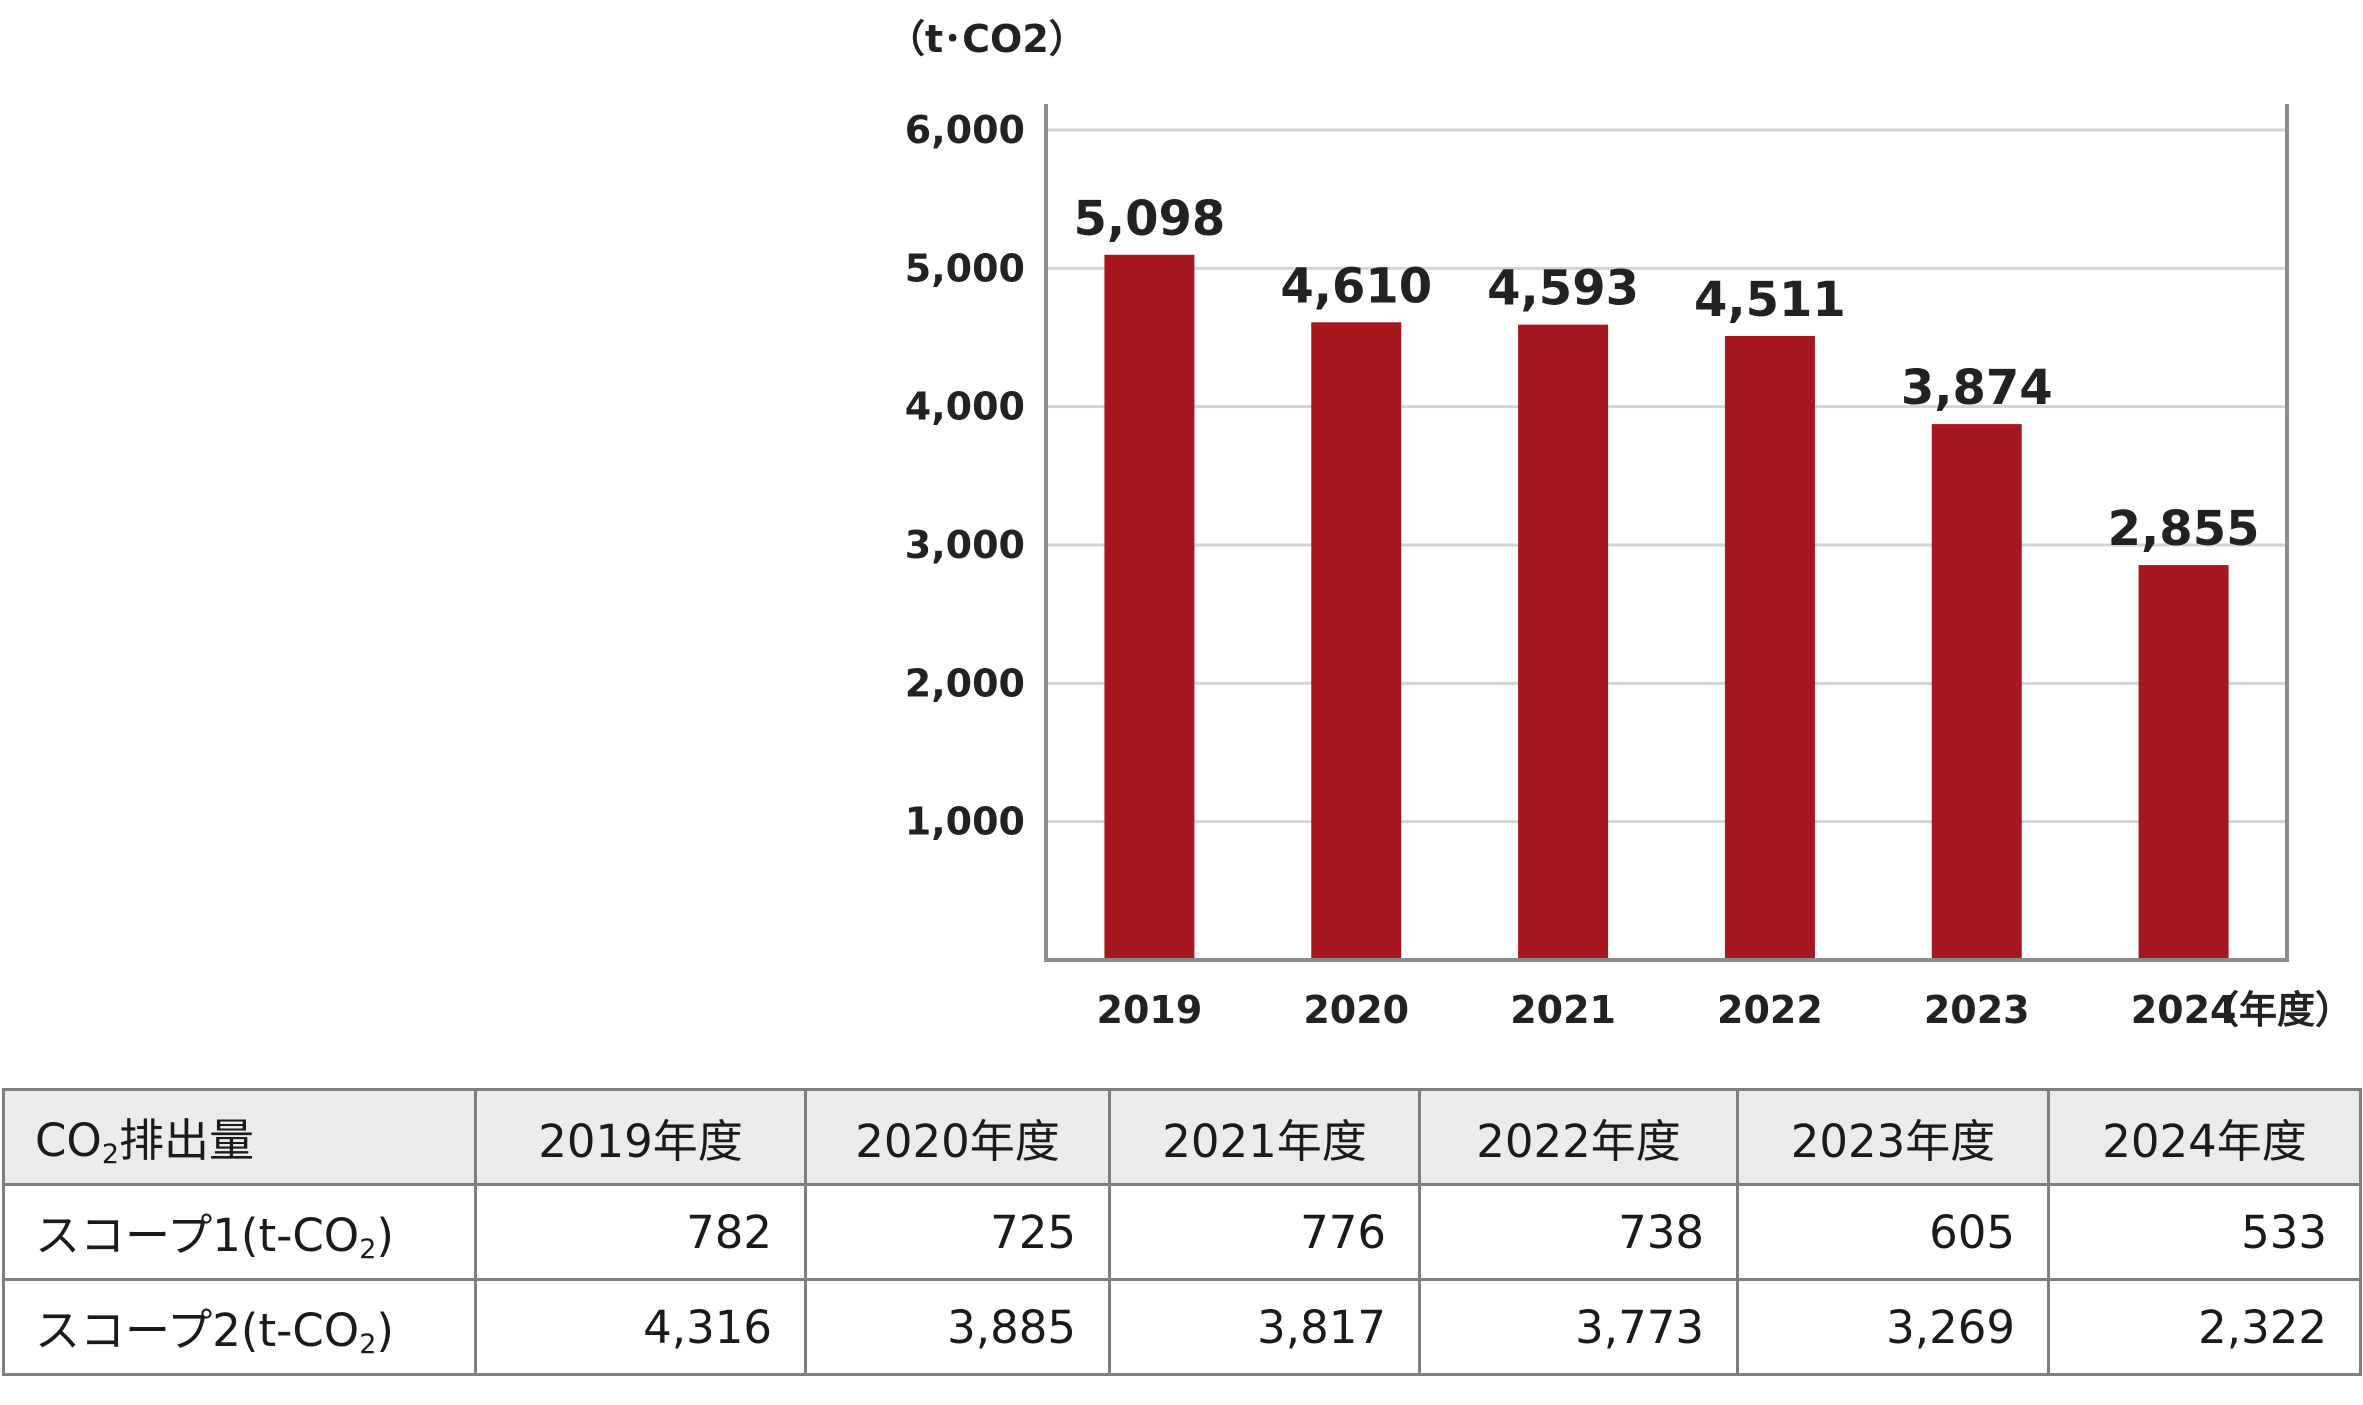  Describe the element at coordinates (957, 1327) in the screenshot. I see `table-cell: 3,885` at that location.